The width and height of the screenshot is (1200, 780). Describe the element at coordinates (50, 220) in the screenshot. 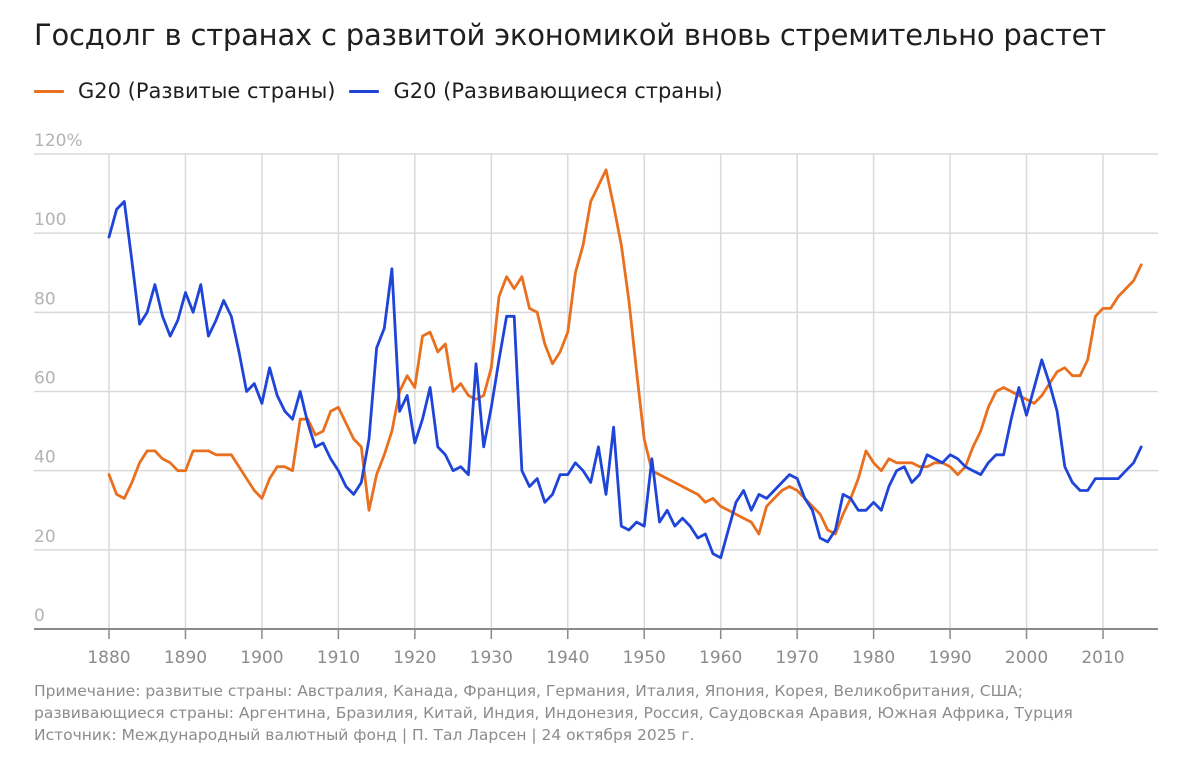

I see `y-tick-label-100: 100` at that location.